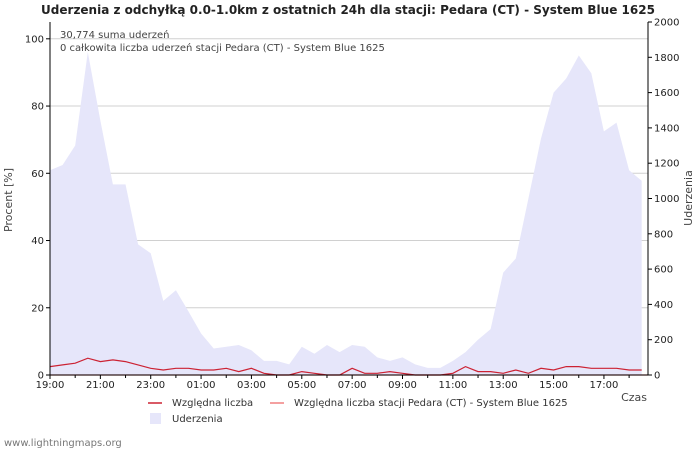 The image size is (700, 450). Describe the element at coordinates (663, 270) in the screenshot. I see `right-tick-label-600: 600` at that location.